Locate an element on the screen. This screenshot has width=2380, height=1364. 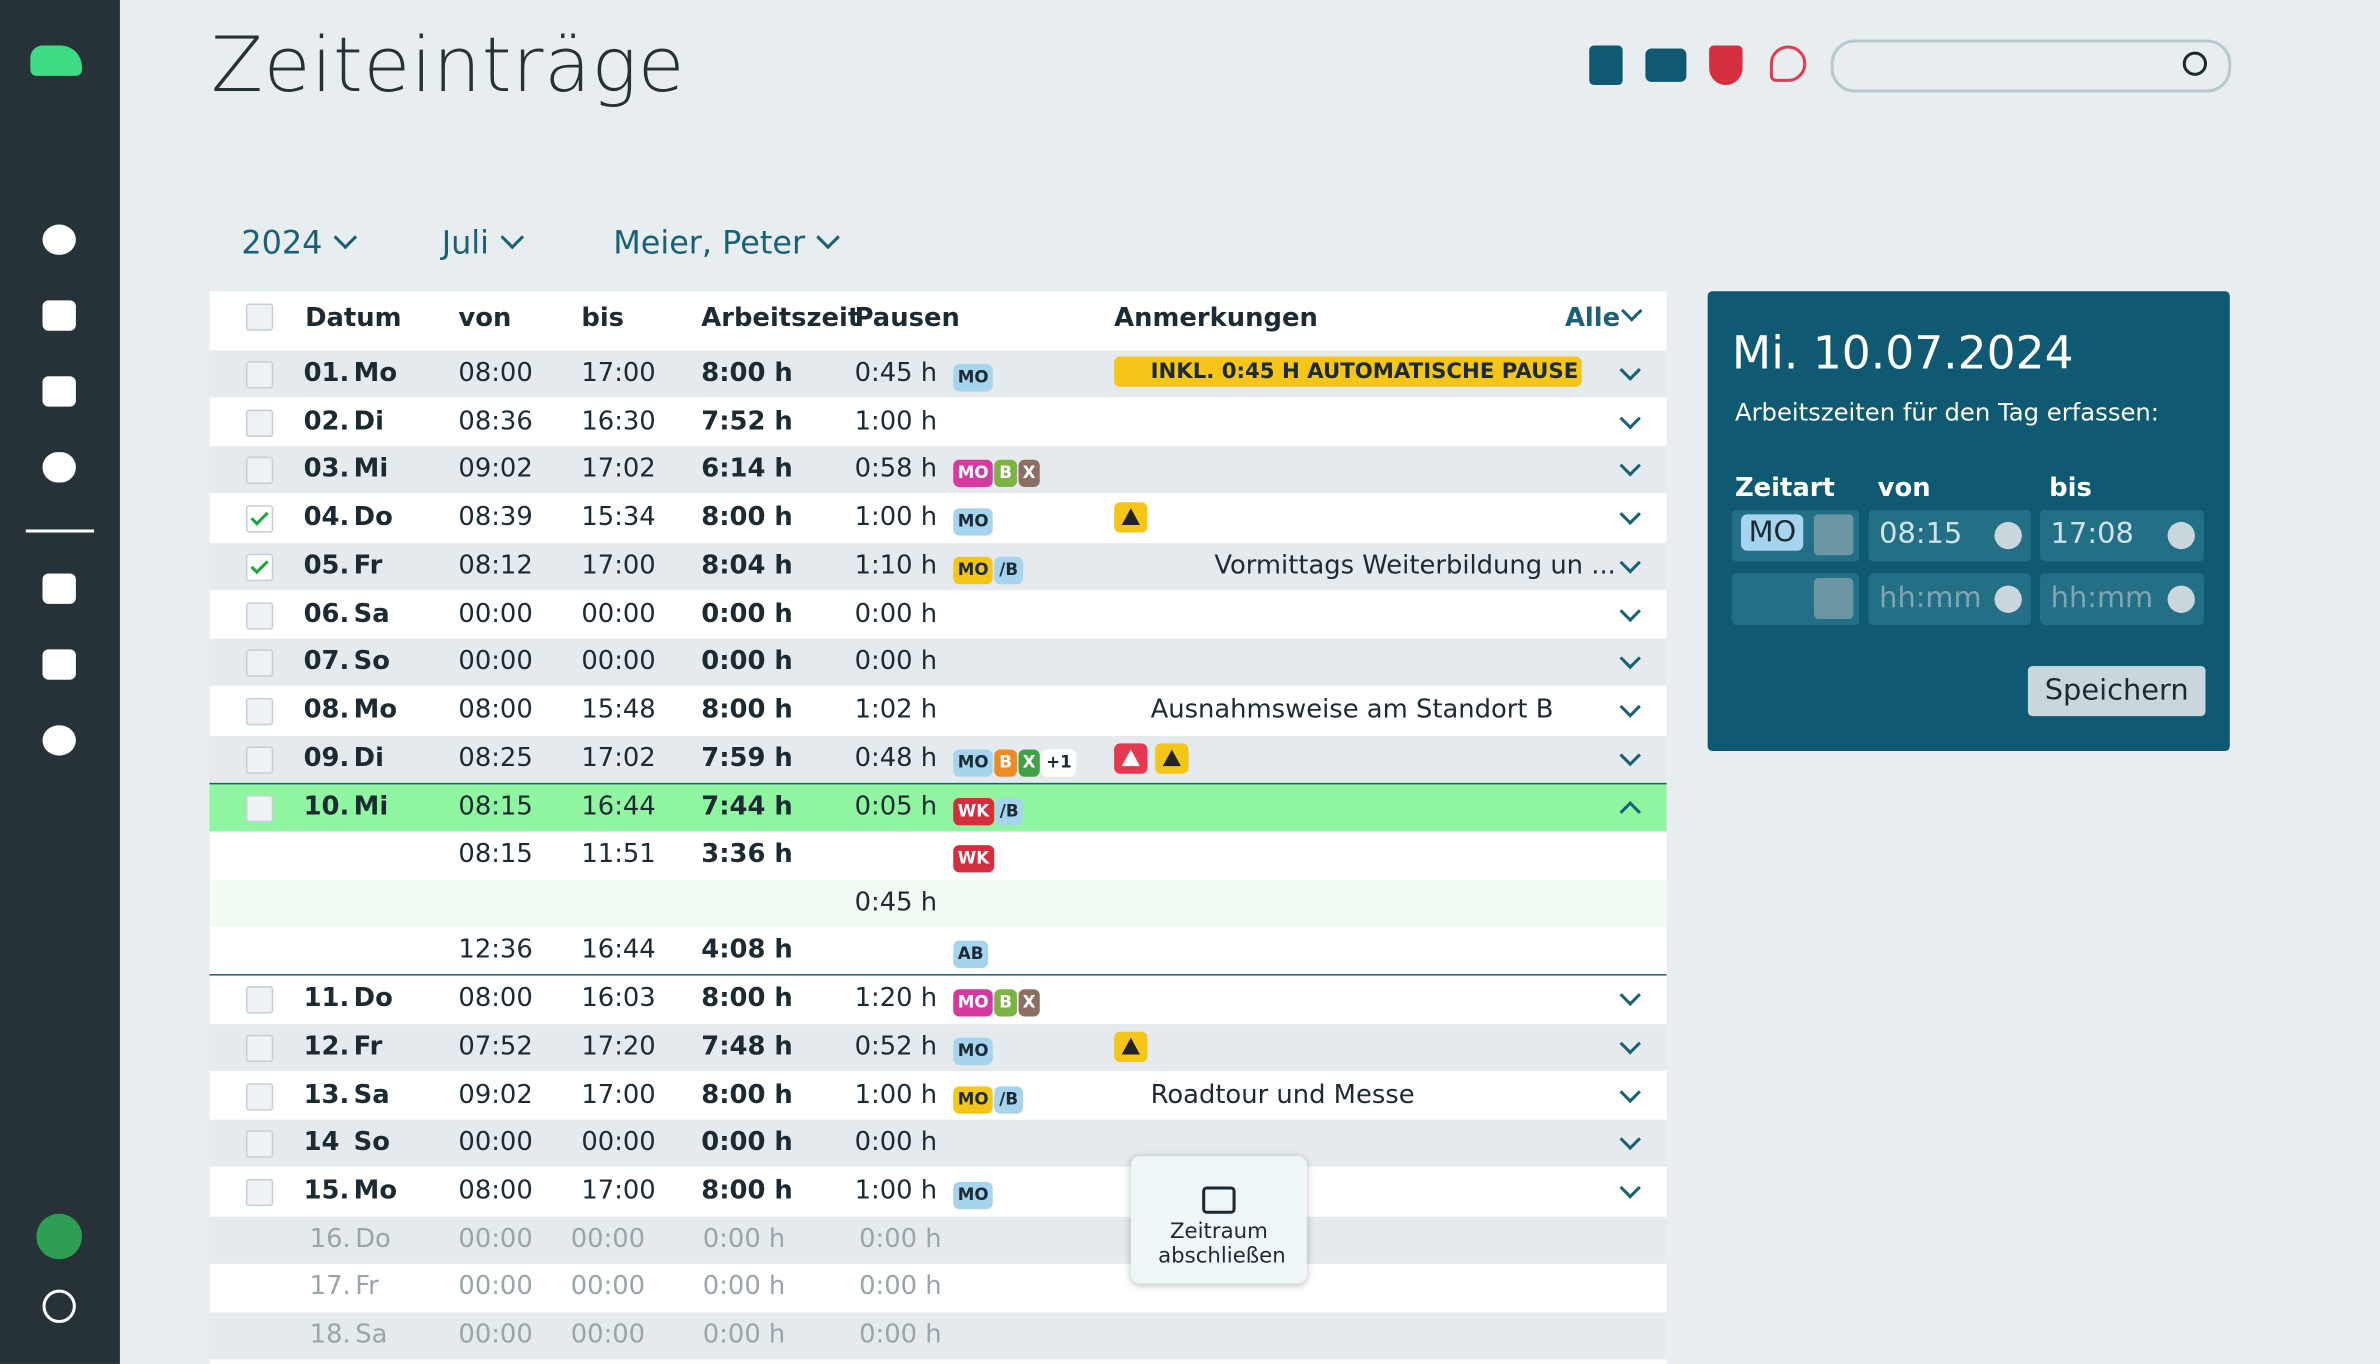
avatar is located at coordinates (59, 1236).